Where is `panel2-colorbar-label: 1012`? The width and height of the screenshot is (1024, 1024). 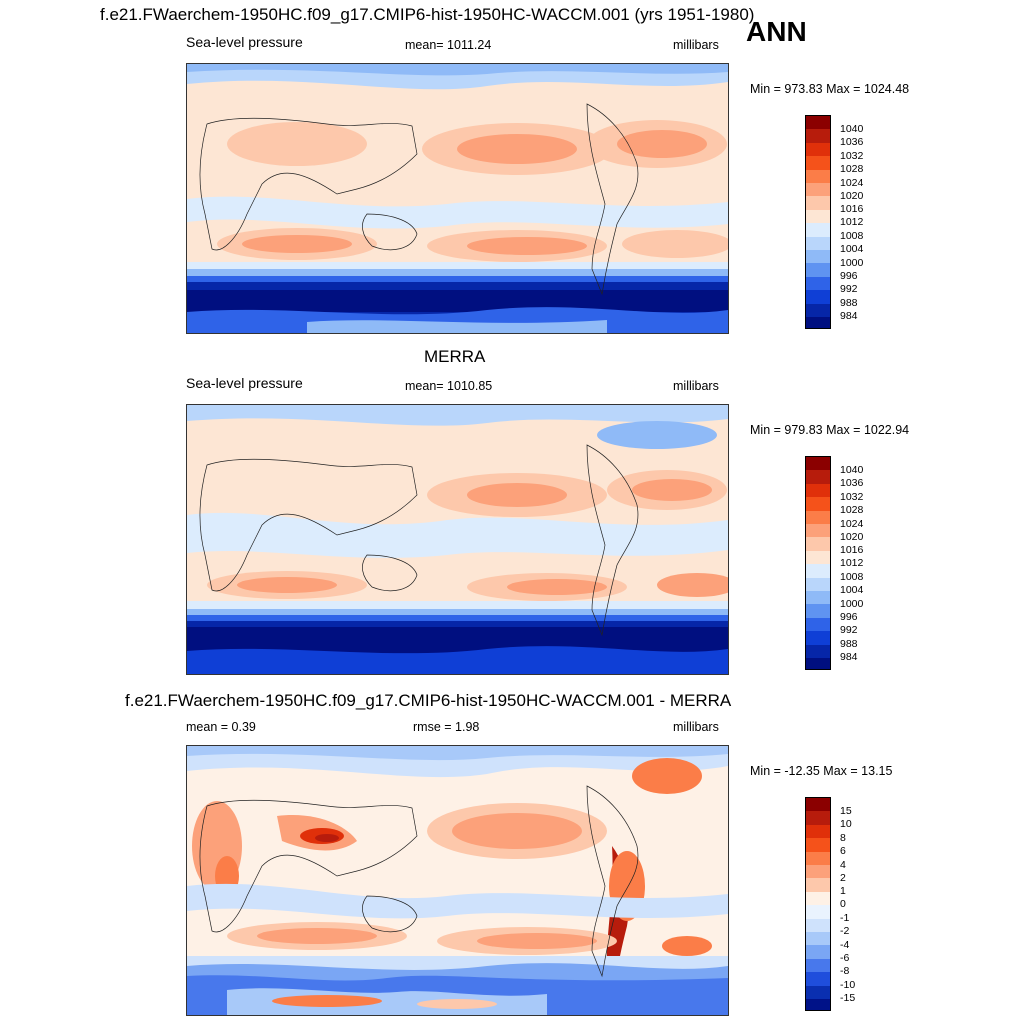
panel2-colorbar-label: 1012 is located at coordinates (852, 563).